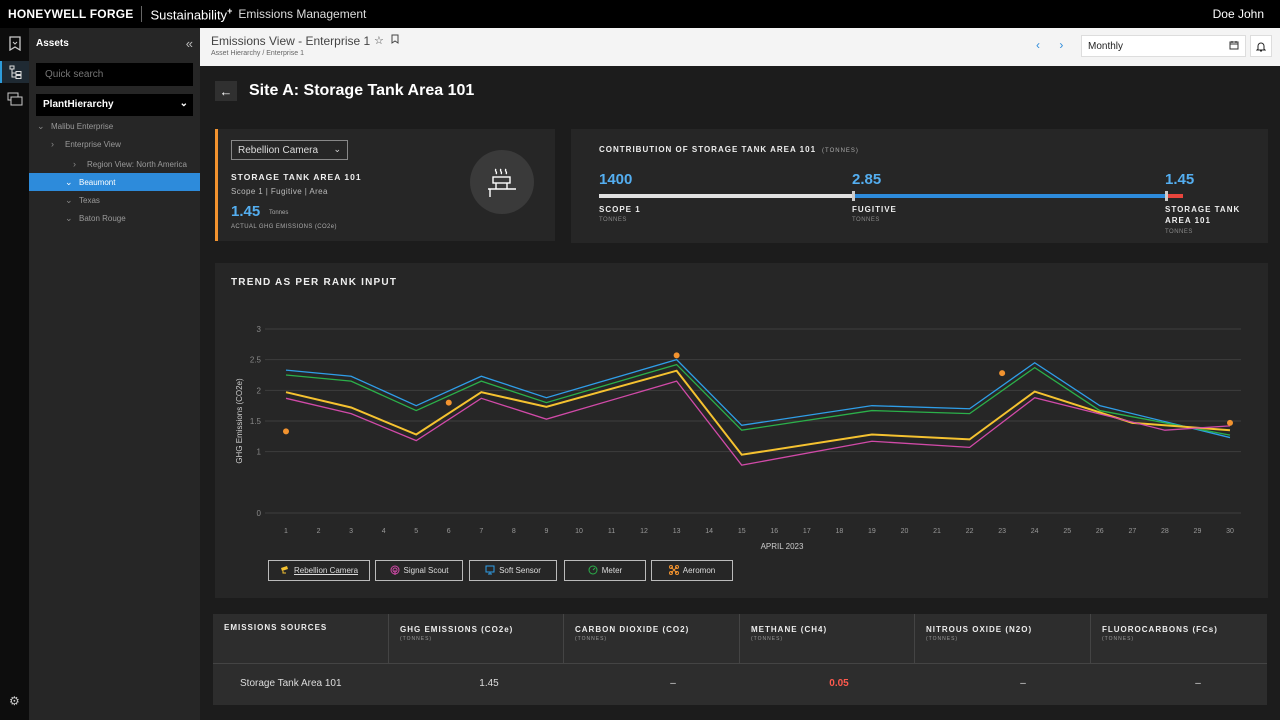 The height and width of the screenshot is (720, 1280). Describe the element at coordinates (259, 329) in the screenshot. I see `y-tick-label: 3` at that location.